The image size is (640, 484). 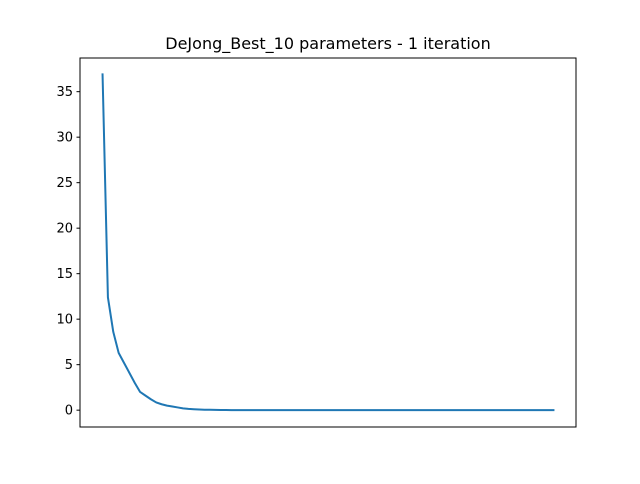 I want to click on y-axis: 0 5 10 15 20 25 30 35, so click(x=68, y=252).